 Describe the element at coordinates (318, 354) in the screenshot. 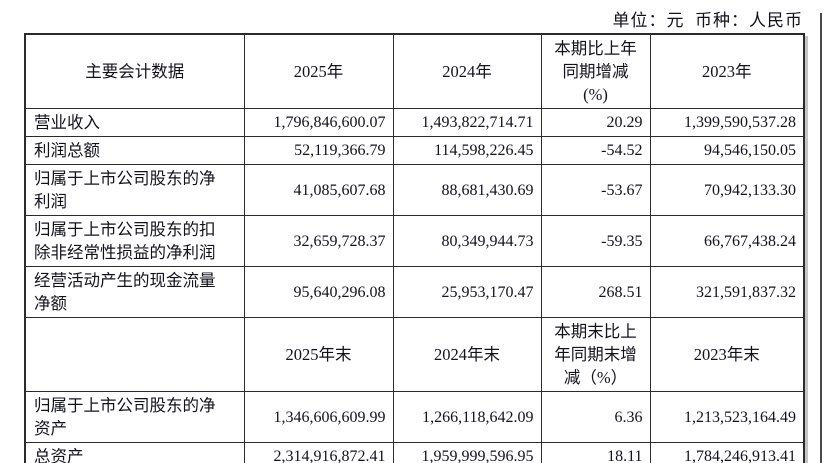

I see `header-2025-end: 2025年末` at that location.